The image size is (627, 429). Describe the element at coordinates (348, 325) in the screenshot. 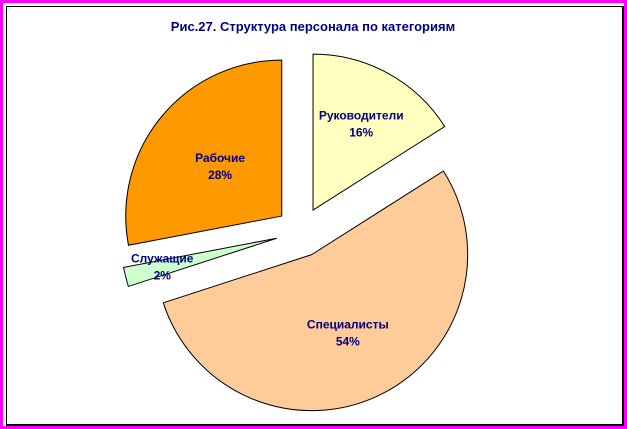

I see `slice-label-1: Специалисты` at that location.